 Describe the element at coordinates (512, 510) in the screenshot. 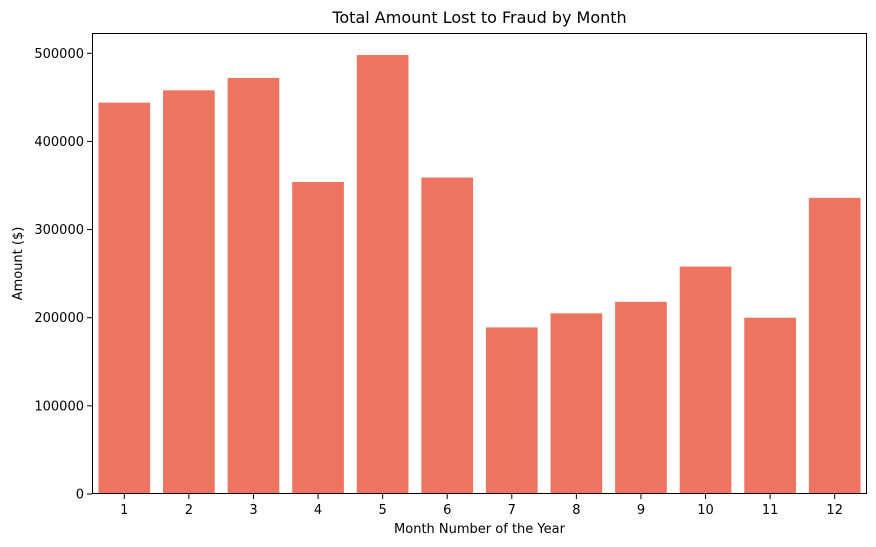

I see `x-tick-label: 7` at that location.